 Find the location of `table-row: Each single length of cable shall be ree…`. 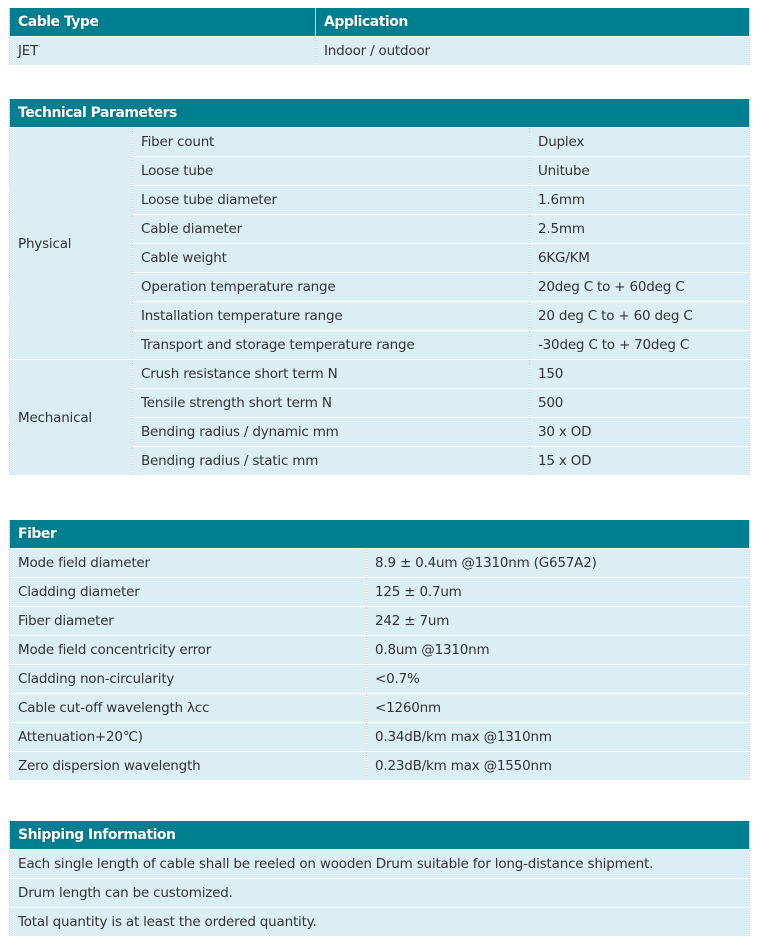

table-row: Each single length of cable shall be ree… is located at coordinates (379, 864).